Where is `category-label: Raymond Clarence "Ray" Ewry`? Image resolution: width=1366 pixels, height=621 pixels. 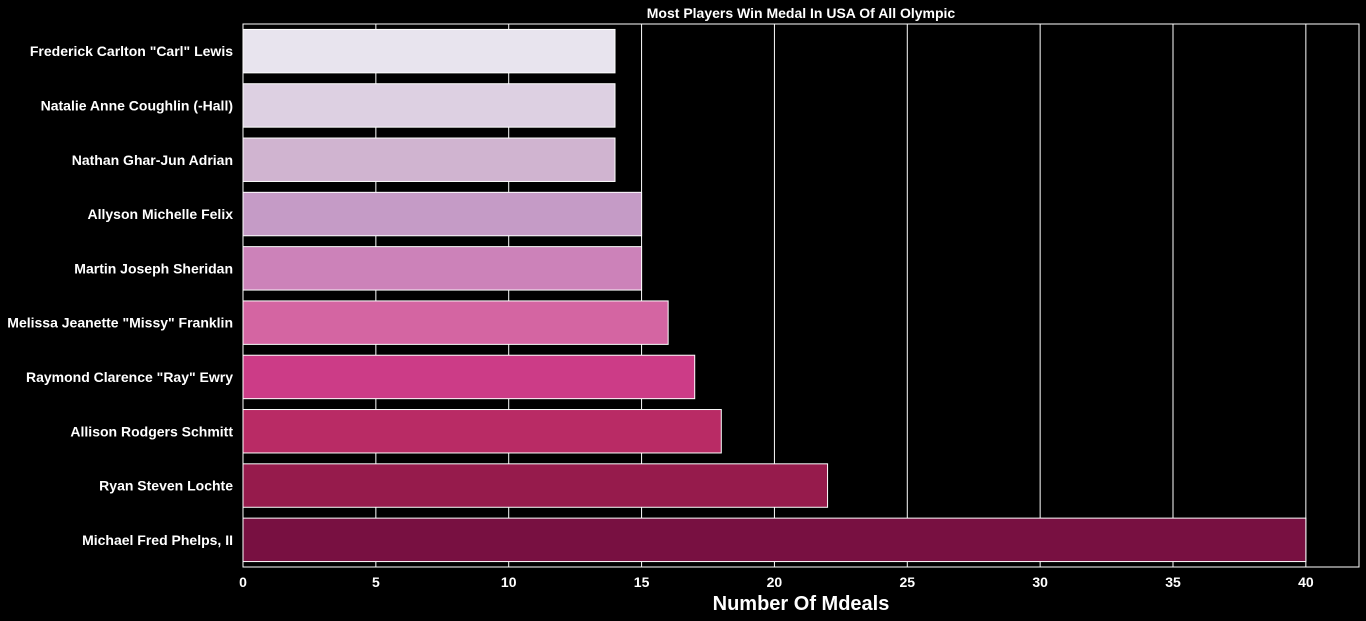
category-label: Raymond Clarence "Ray" Ewry is located at coordinates (129, 377).